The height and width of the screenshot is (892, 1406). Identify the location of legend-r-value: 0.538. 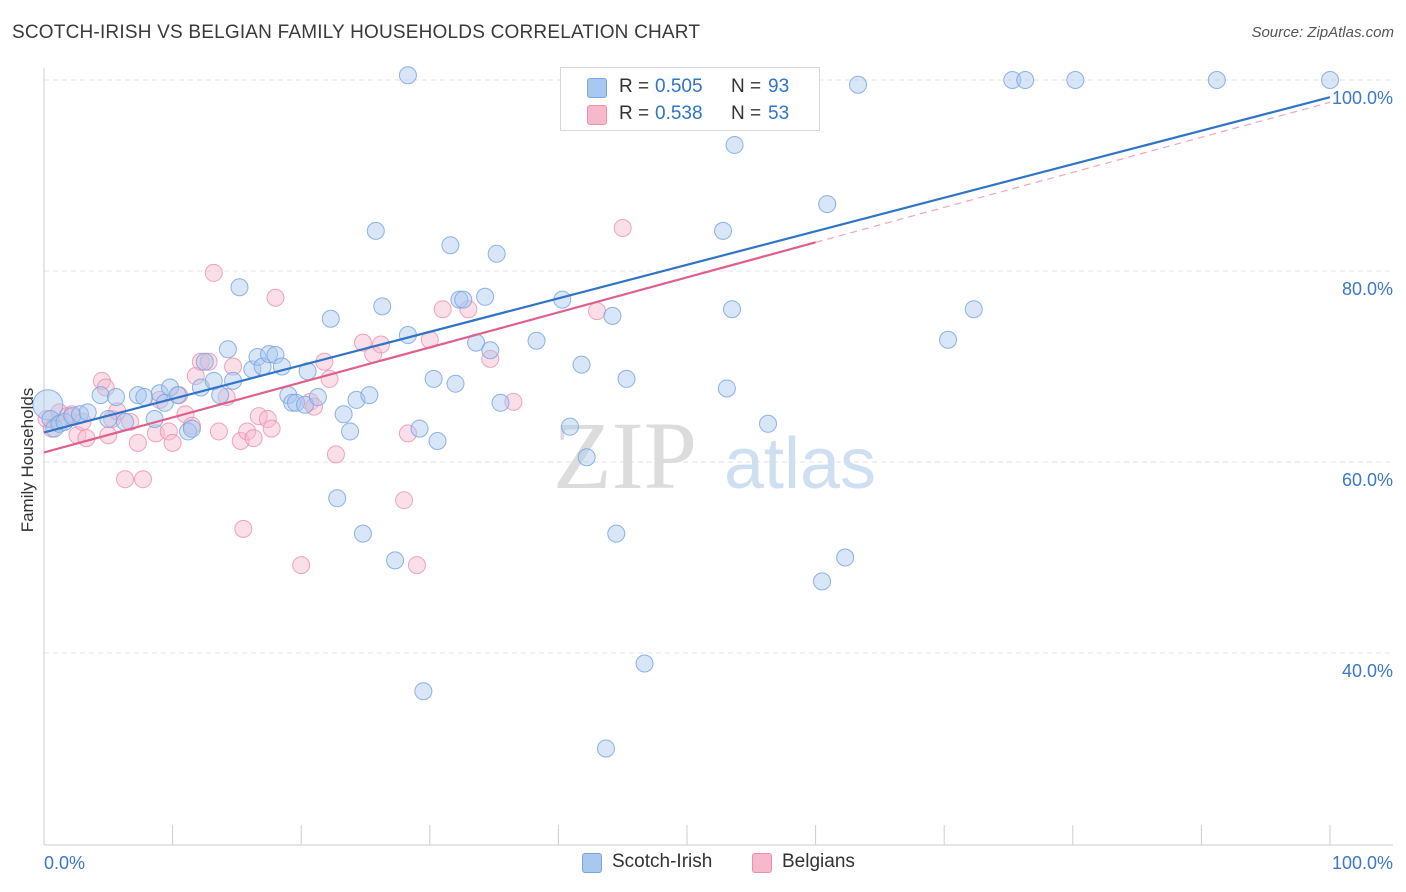
(679, 113).